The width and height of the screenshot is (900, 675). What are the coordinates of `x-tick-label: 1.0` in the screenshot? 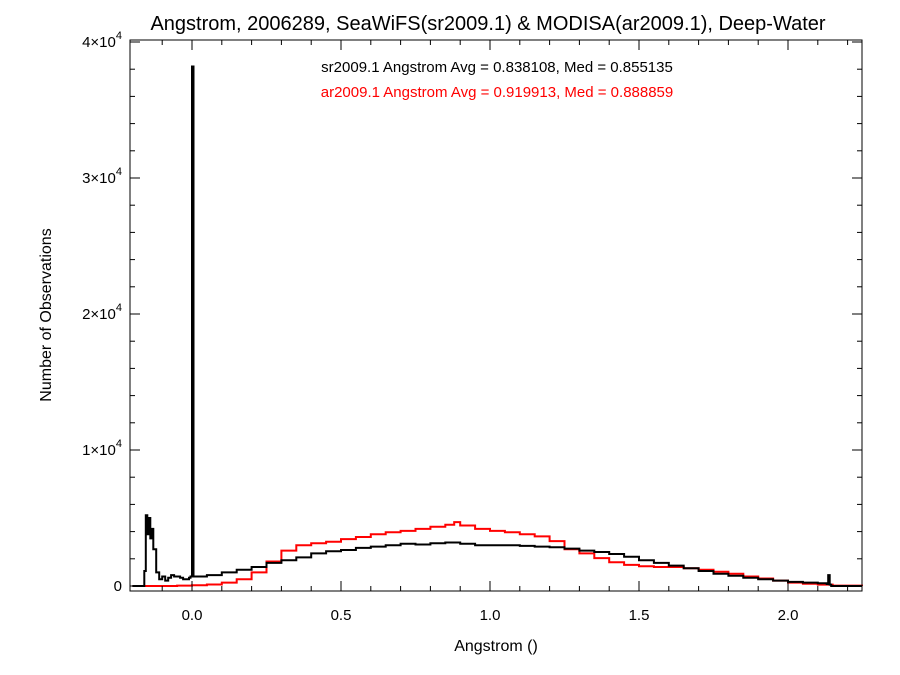 It's located at (490, 615).